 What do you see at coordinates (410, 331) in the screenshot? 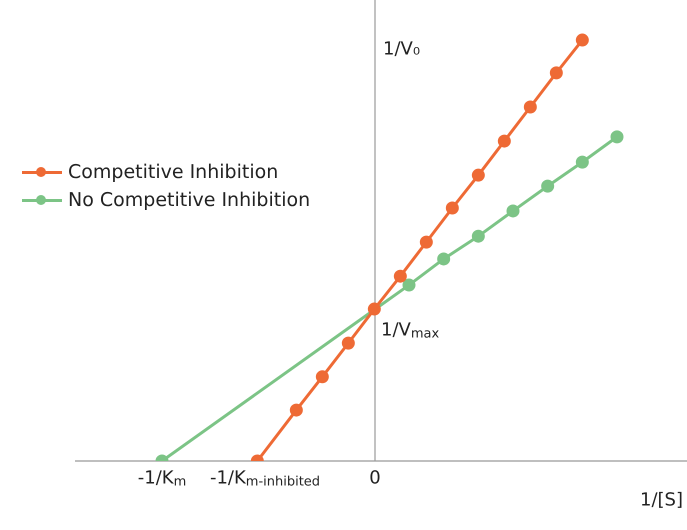
I see `annotation: 1/Vmax` at bounding box center [410, 331].